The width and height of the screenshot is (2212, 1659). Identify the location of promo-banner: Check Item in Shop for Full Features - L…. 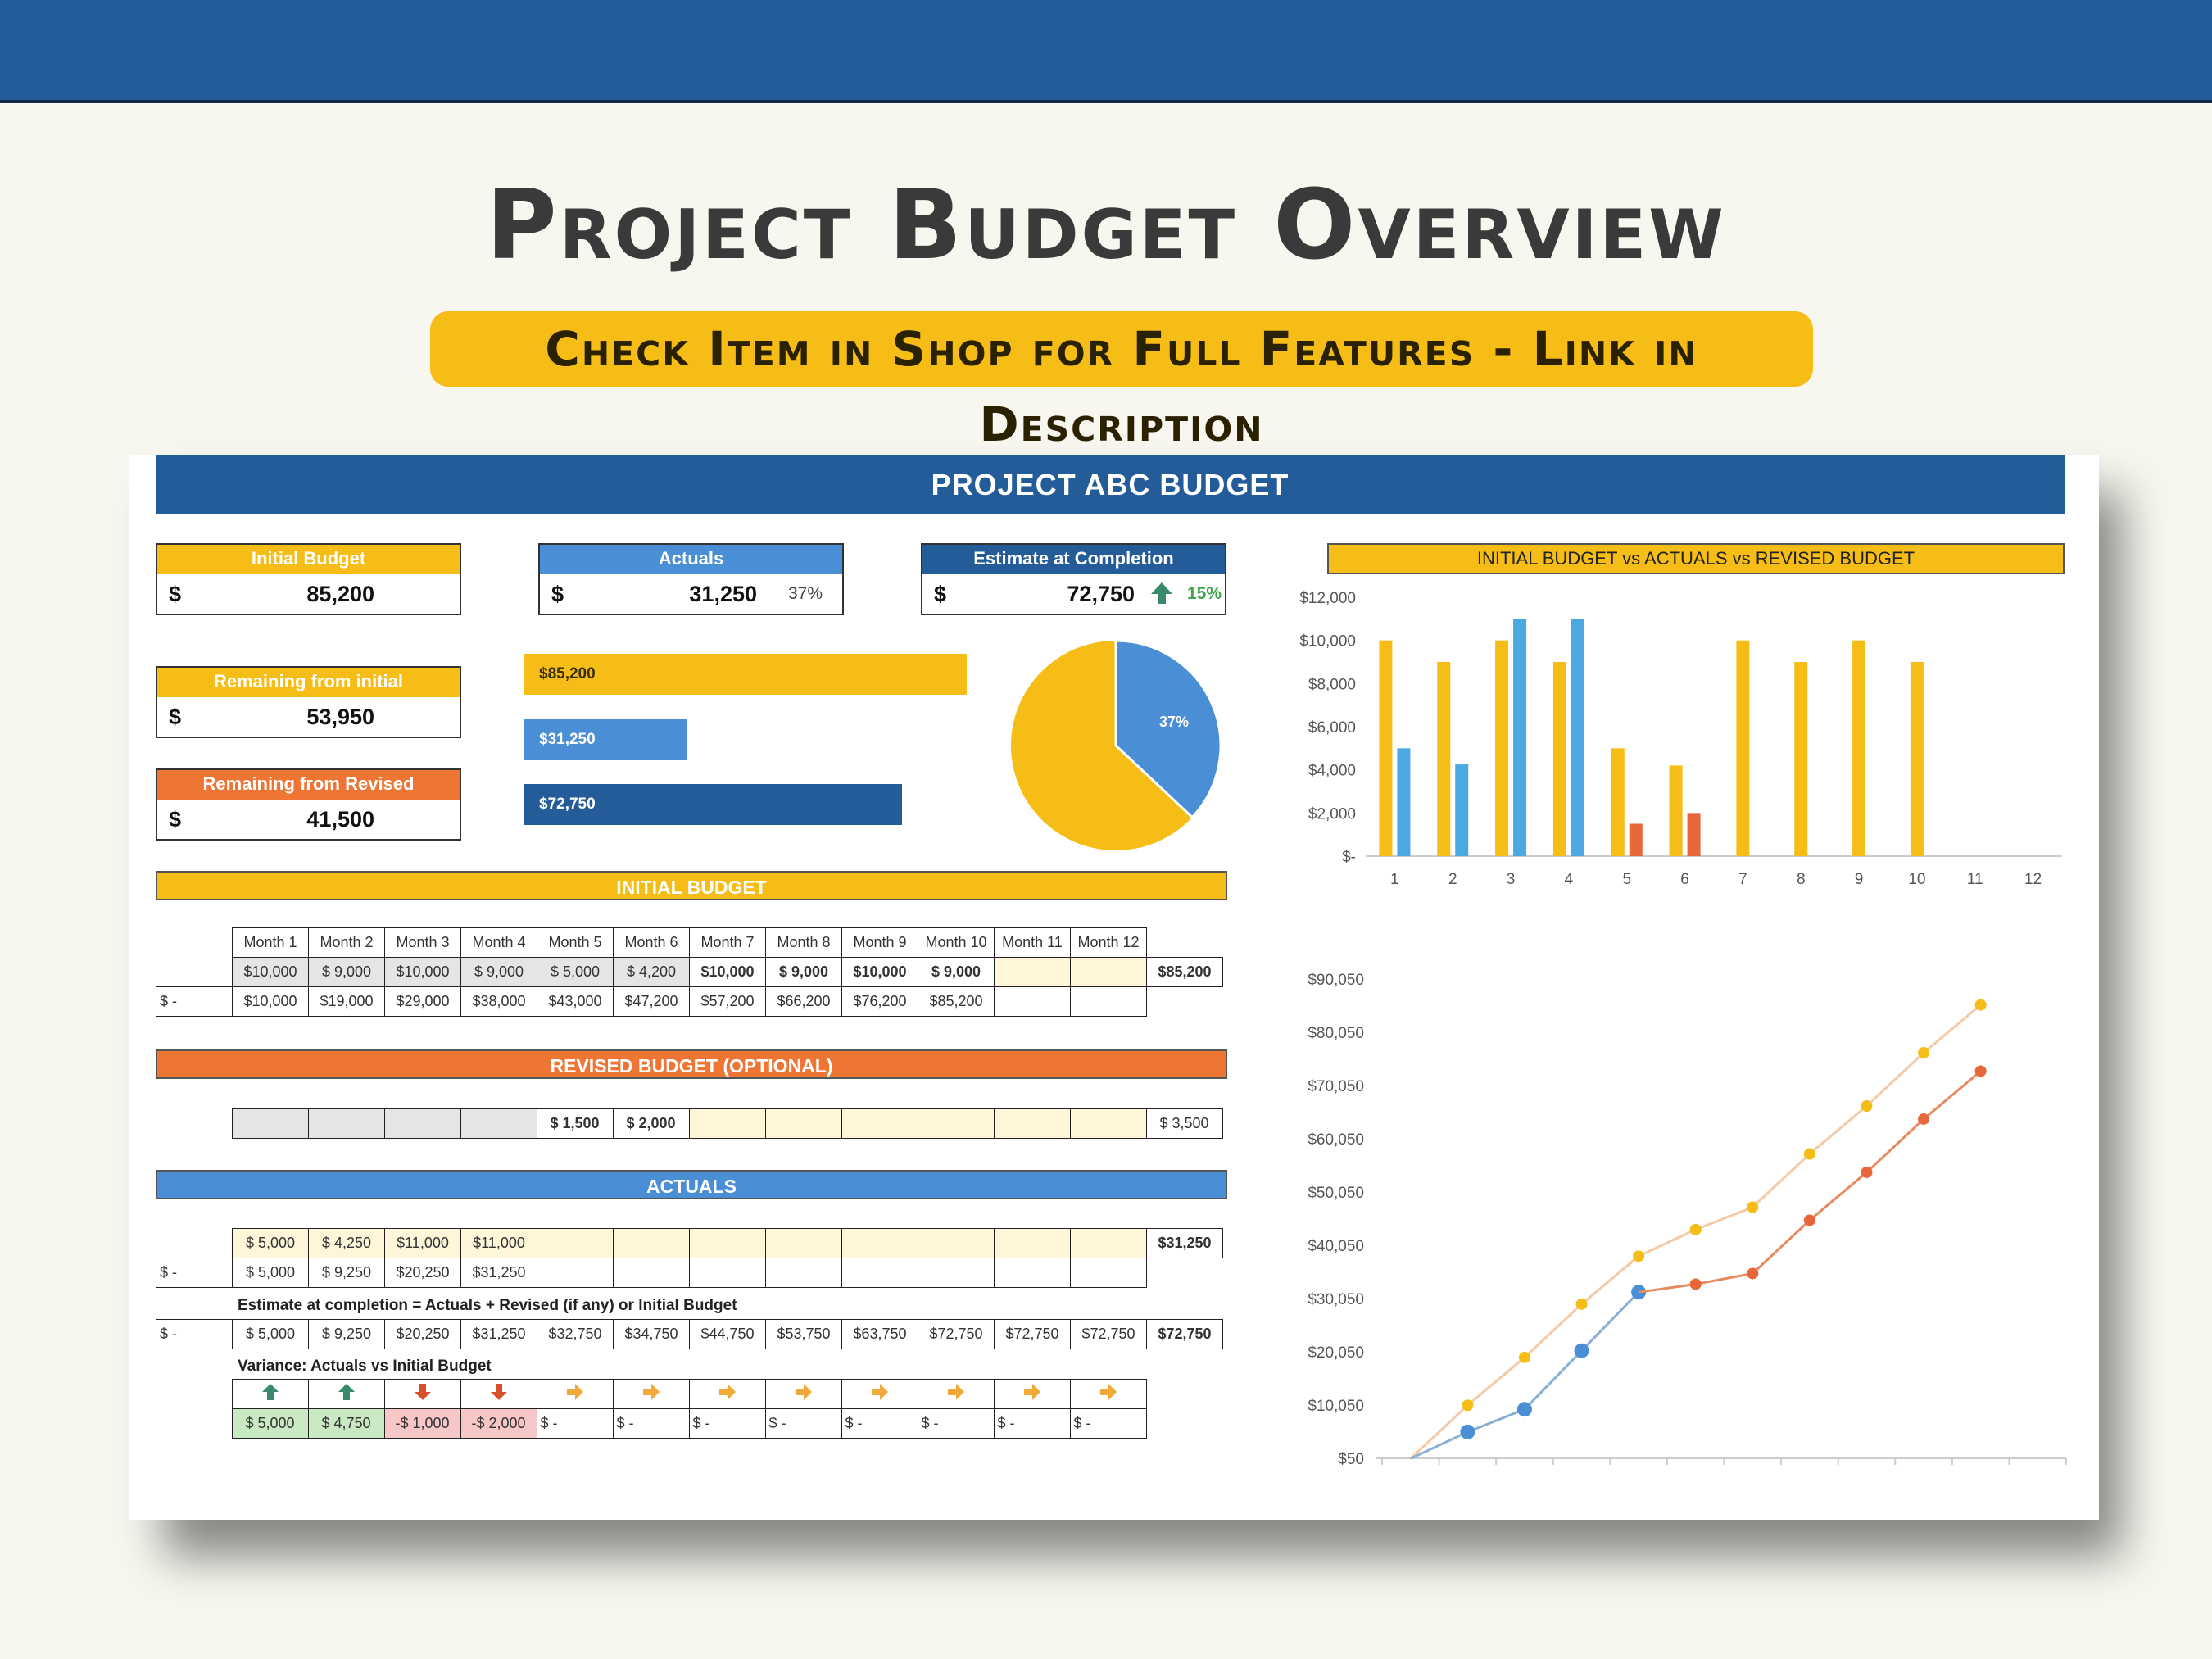
(1121, 381).